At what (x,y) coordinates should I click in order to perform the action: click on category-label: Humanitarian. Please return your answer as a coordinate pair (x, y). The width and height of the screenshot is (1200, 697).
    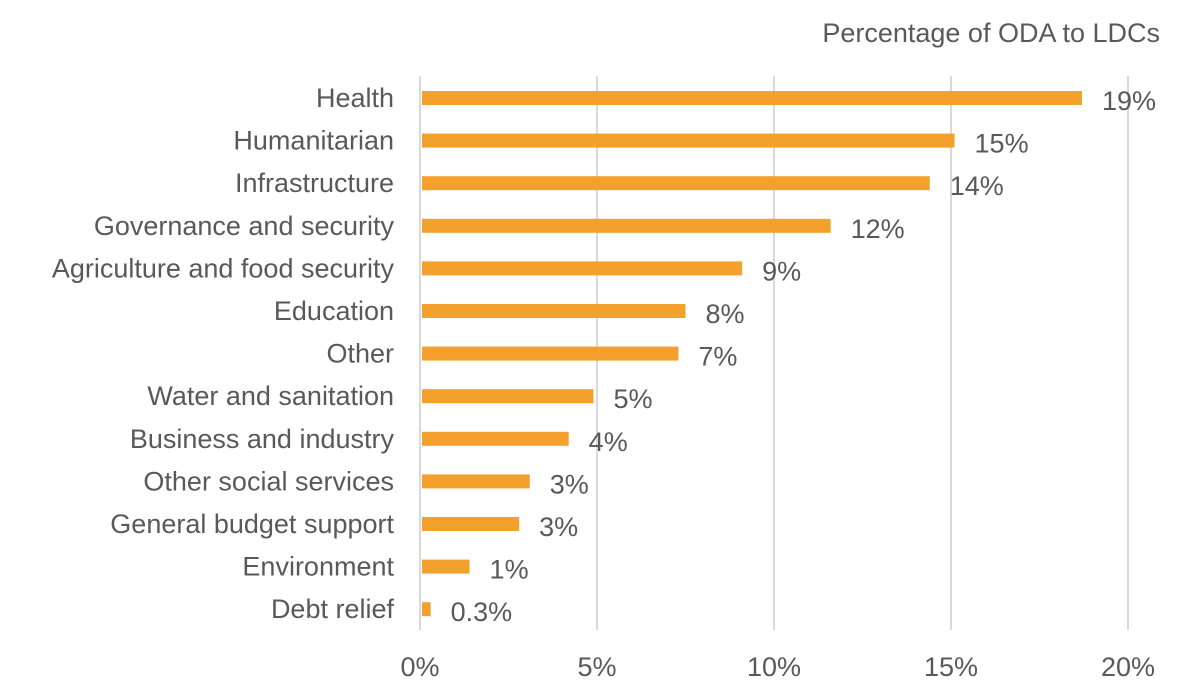
    Looking at the image, I should click on (313, 141).